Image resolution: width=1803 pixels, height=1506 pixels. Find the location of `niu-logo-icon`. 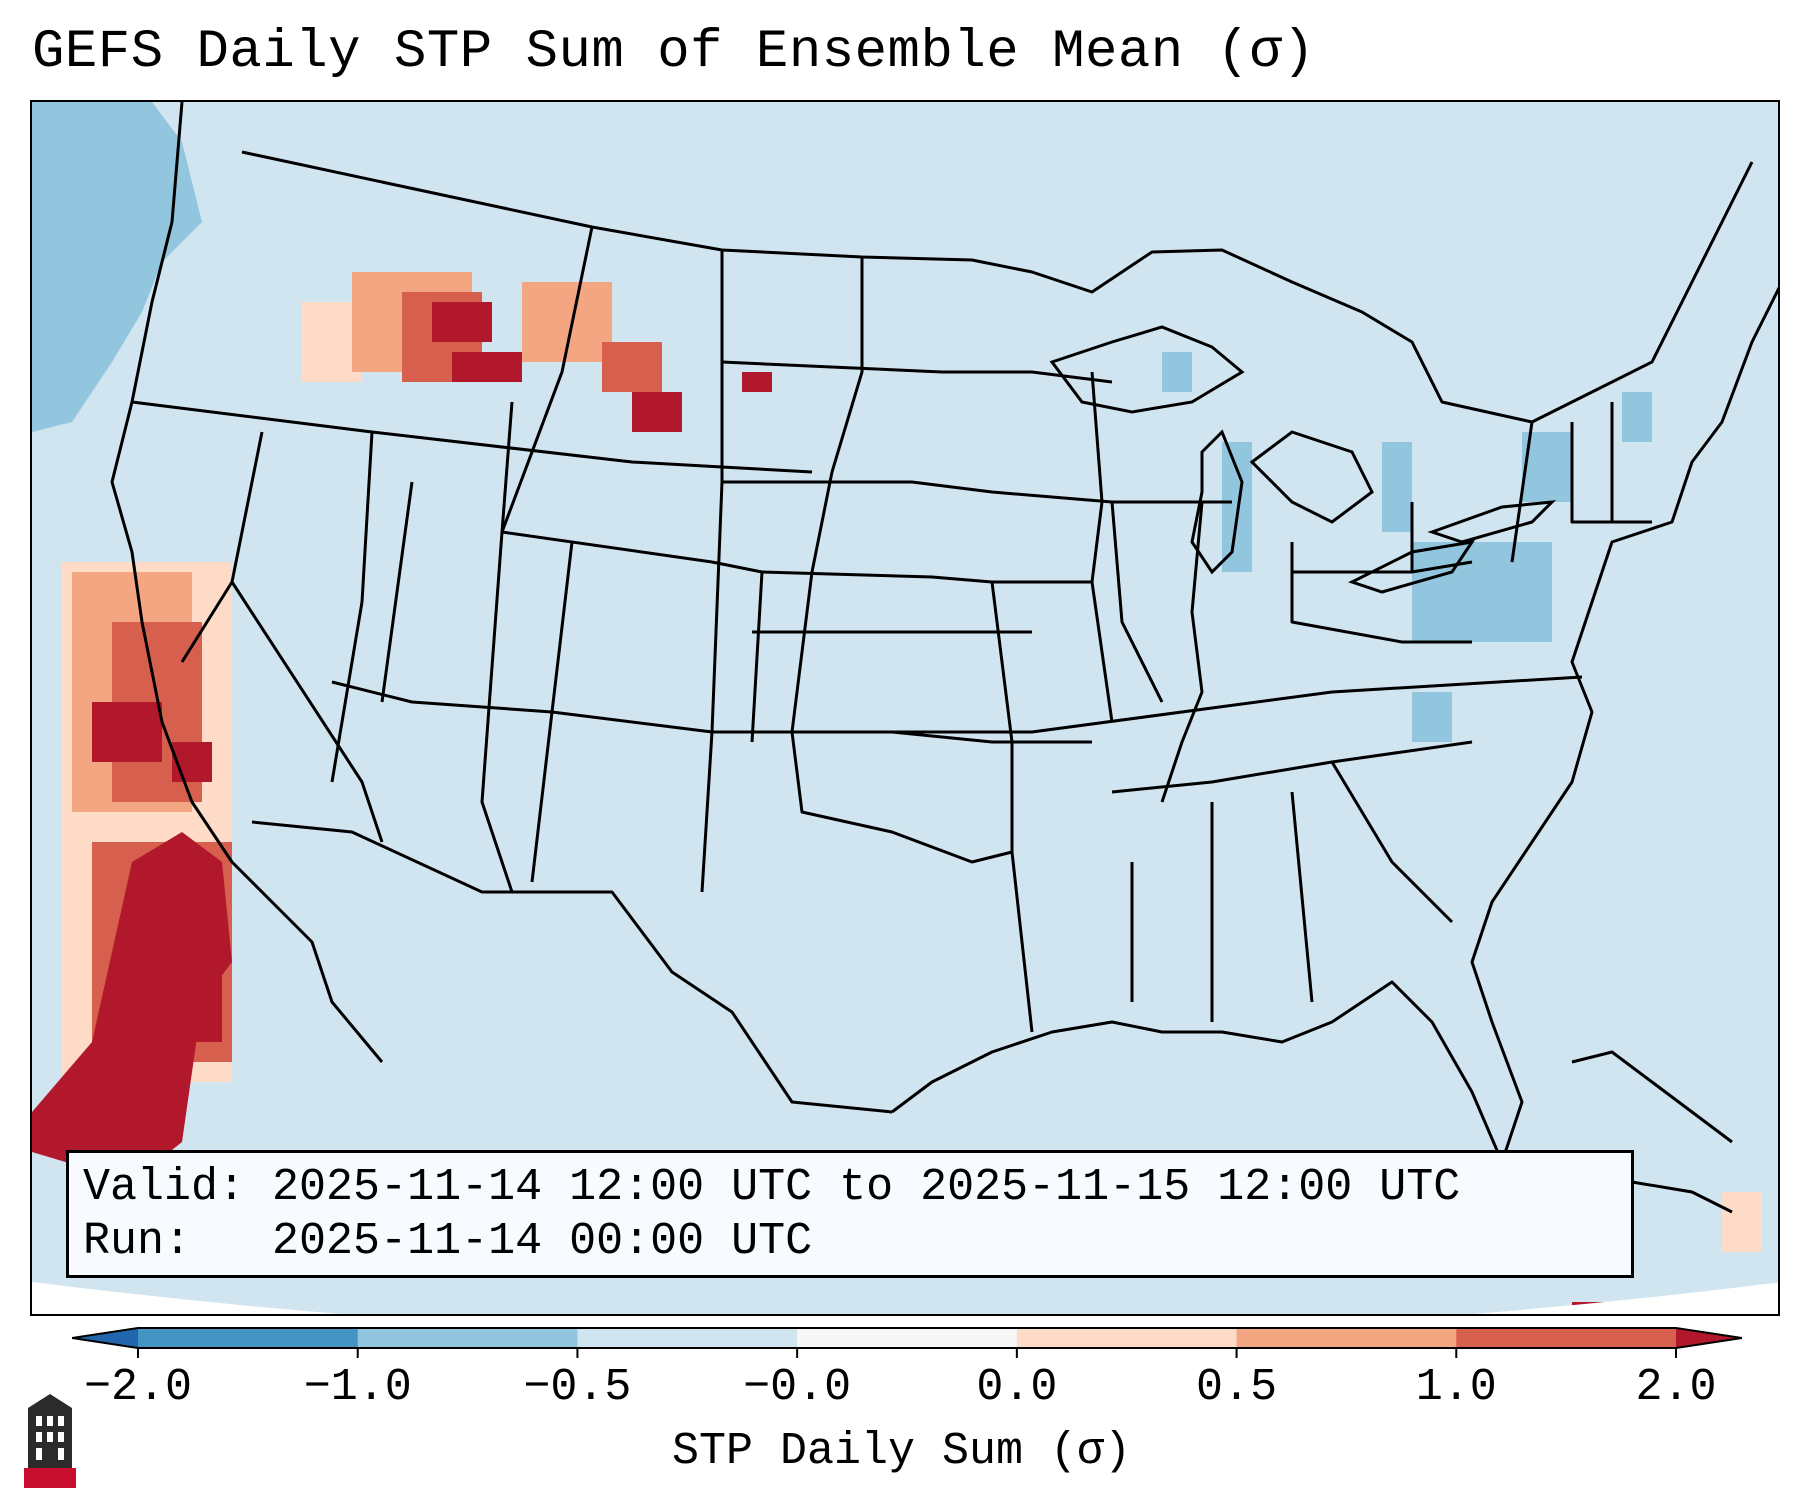

niu-logo-icon is located at coordinates (50, 1441).